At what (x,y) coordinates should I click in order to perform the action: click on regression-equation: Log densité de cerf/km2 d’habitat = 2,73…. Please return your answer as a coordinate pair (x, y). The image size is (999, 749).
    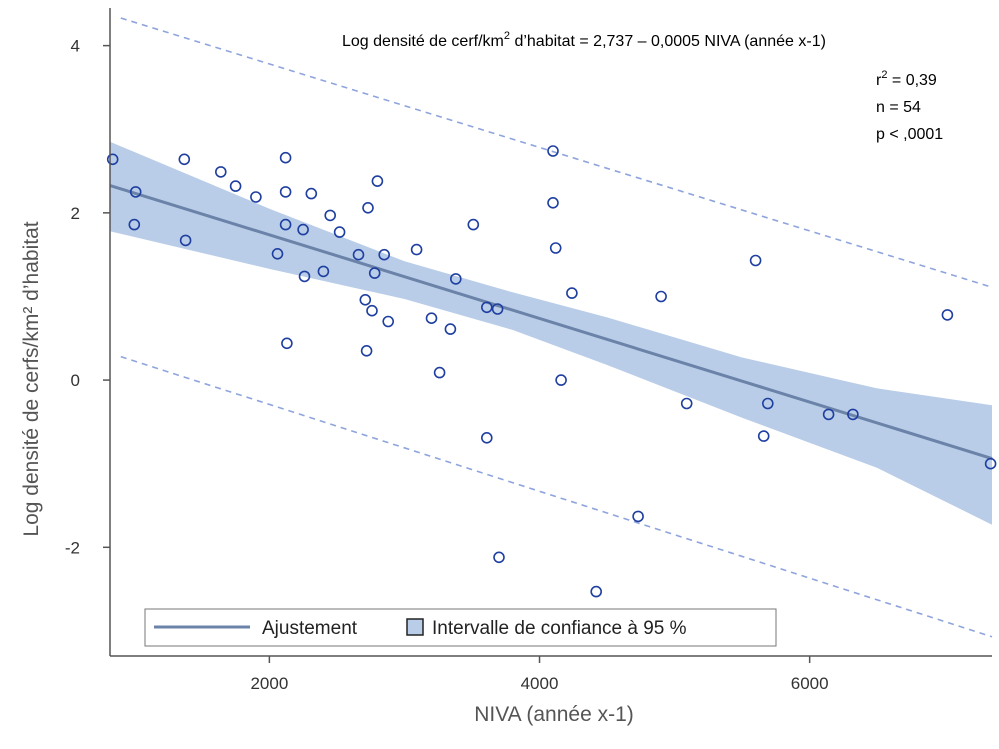
    Looking at the image, I should click on (584, 40).